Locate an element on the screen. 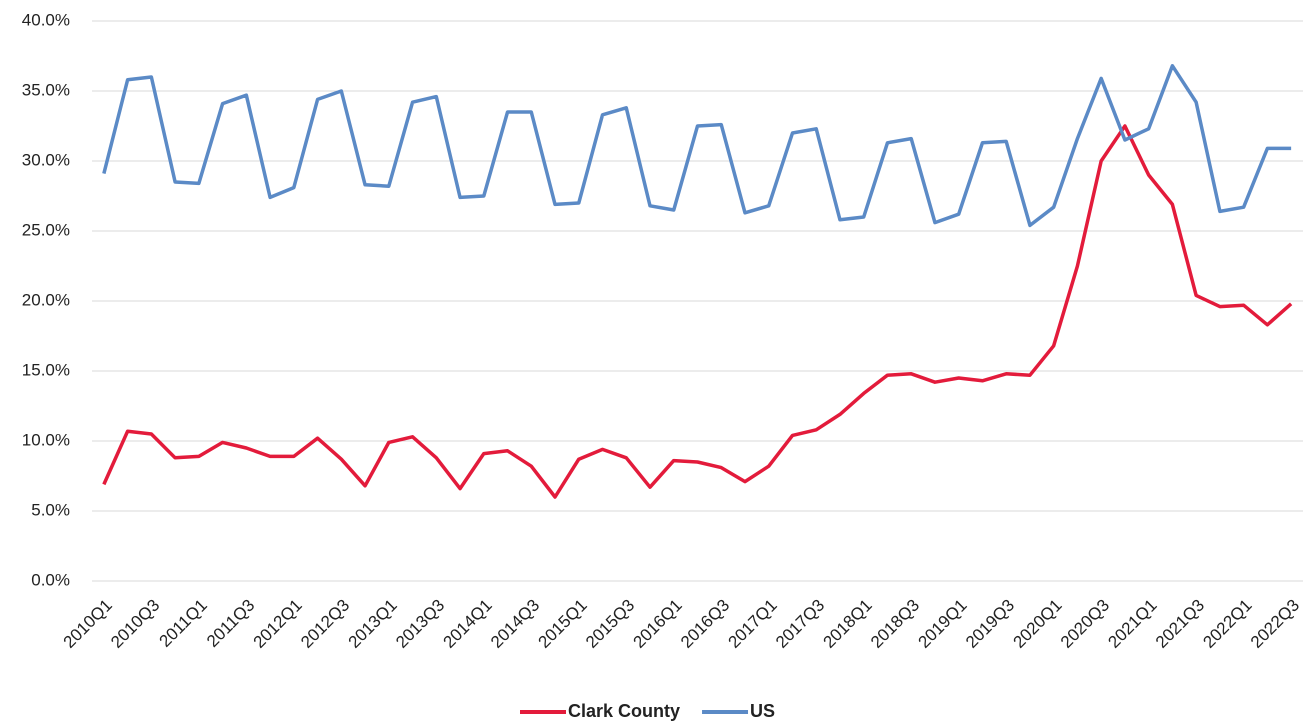  y-tick-label: 30.0% is located at coordinates (46, 159).